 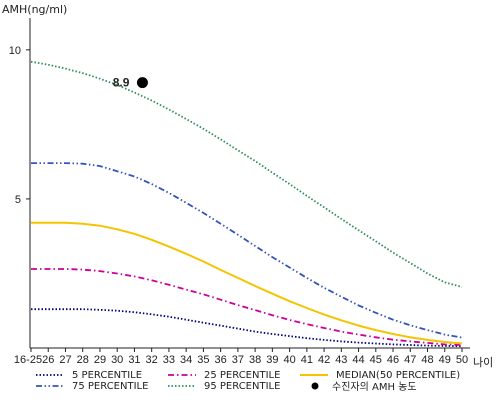 I want to click on x-tick-label: 45, so click(x=376, y=360).